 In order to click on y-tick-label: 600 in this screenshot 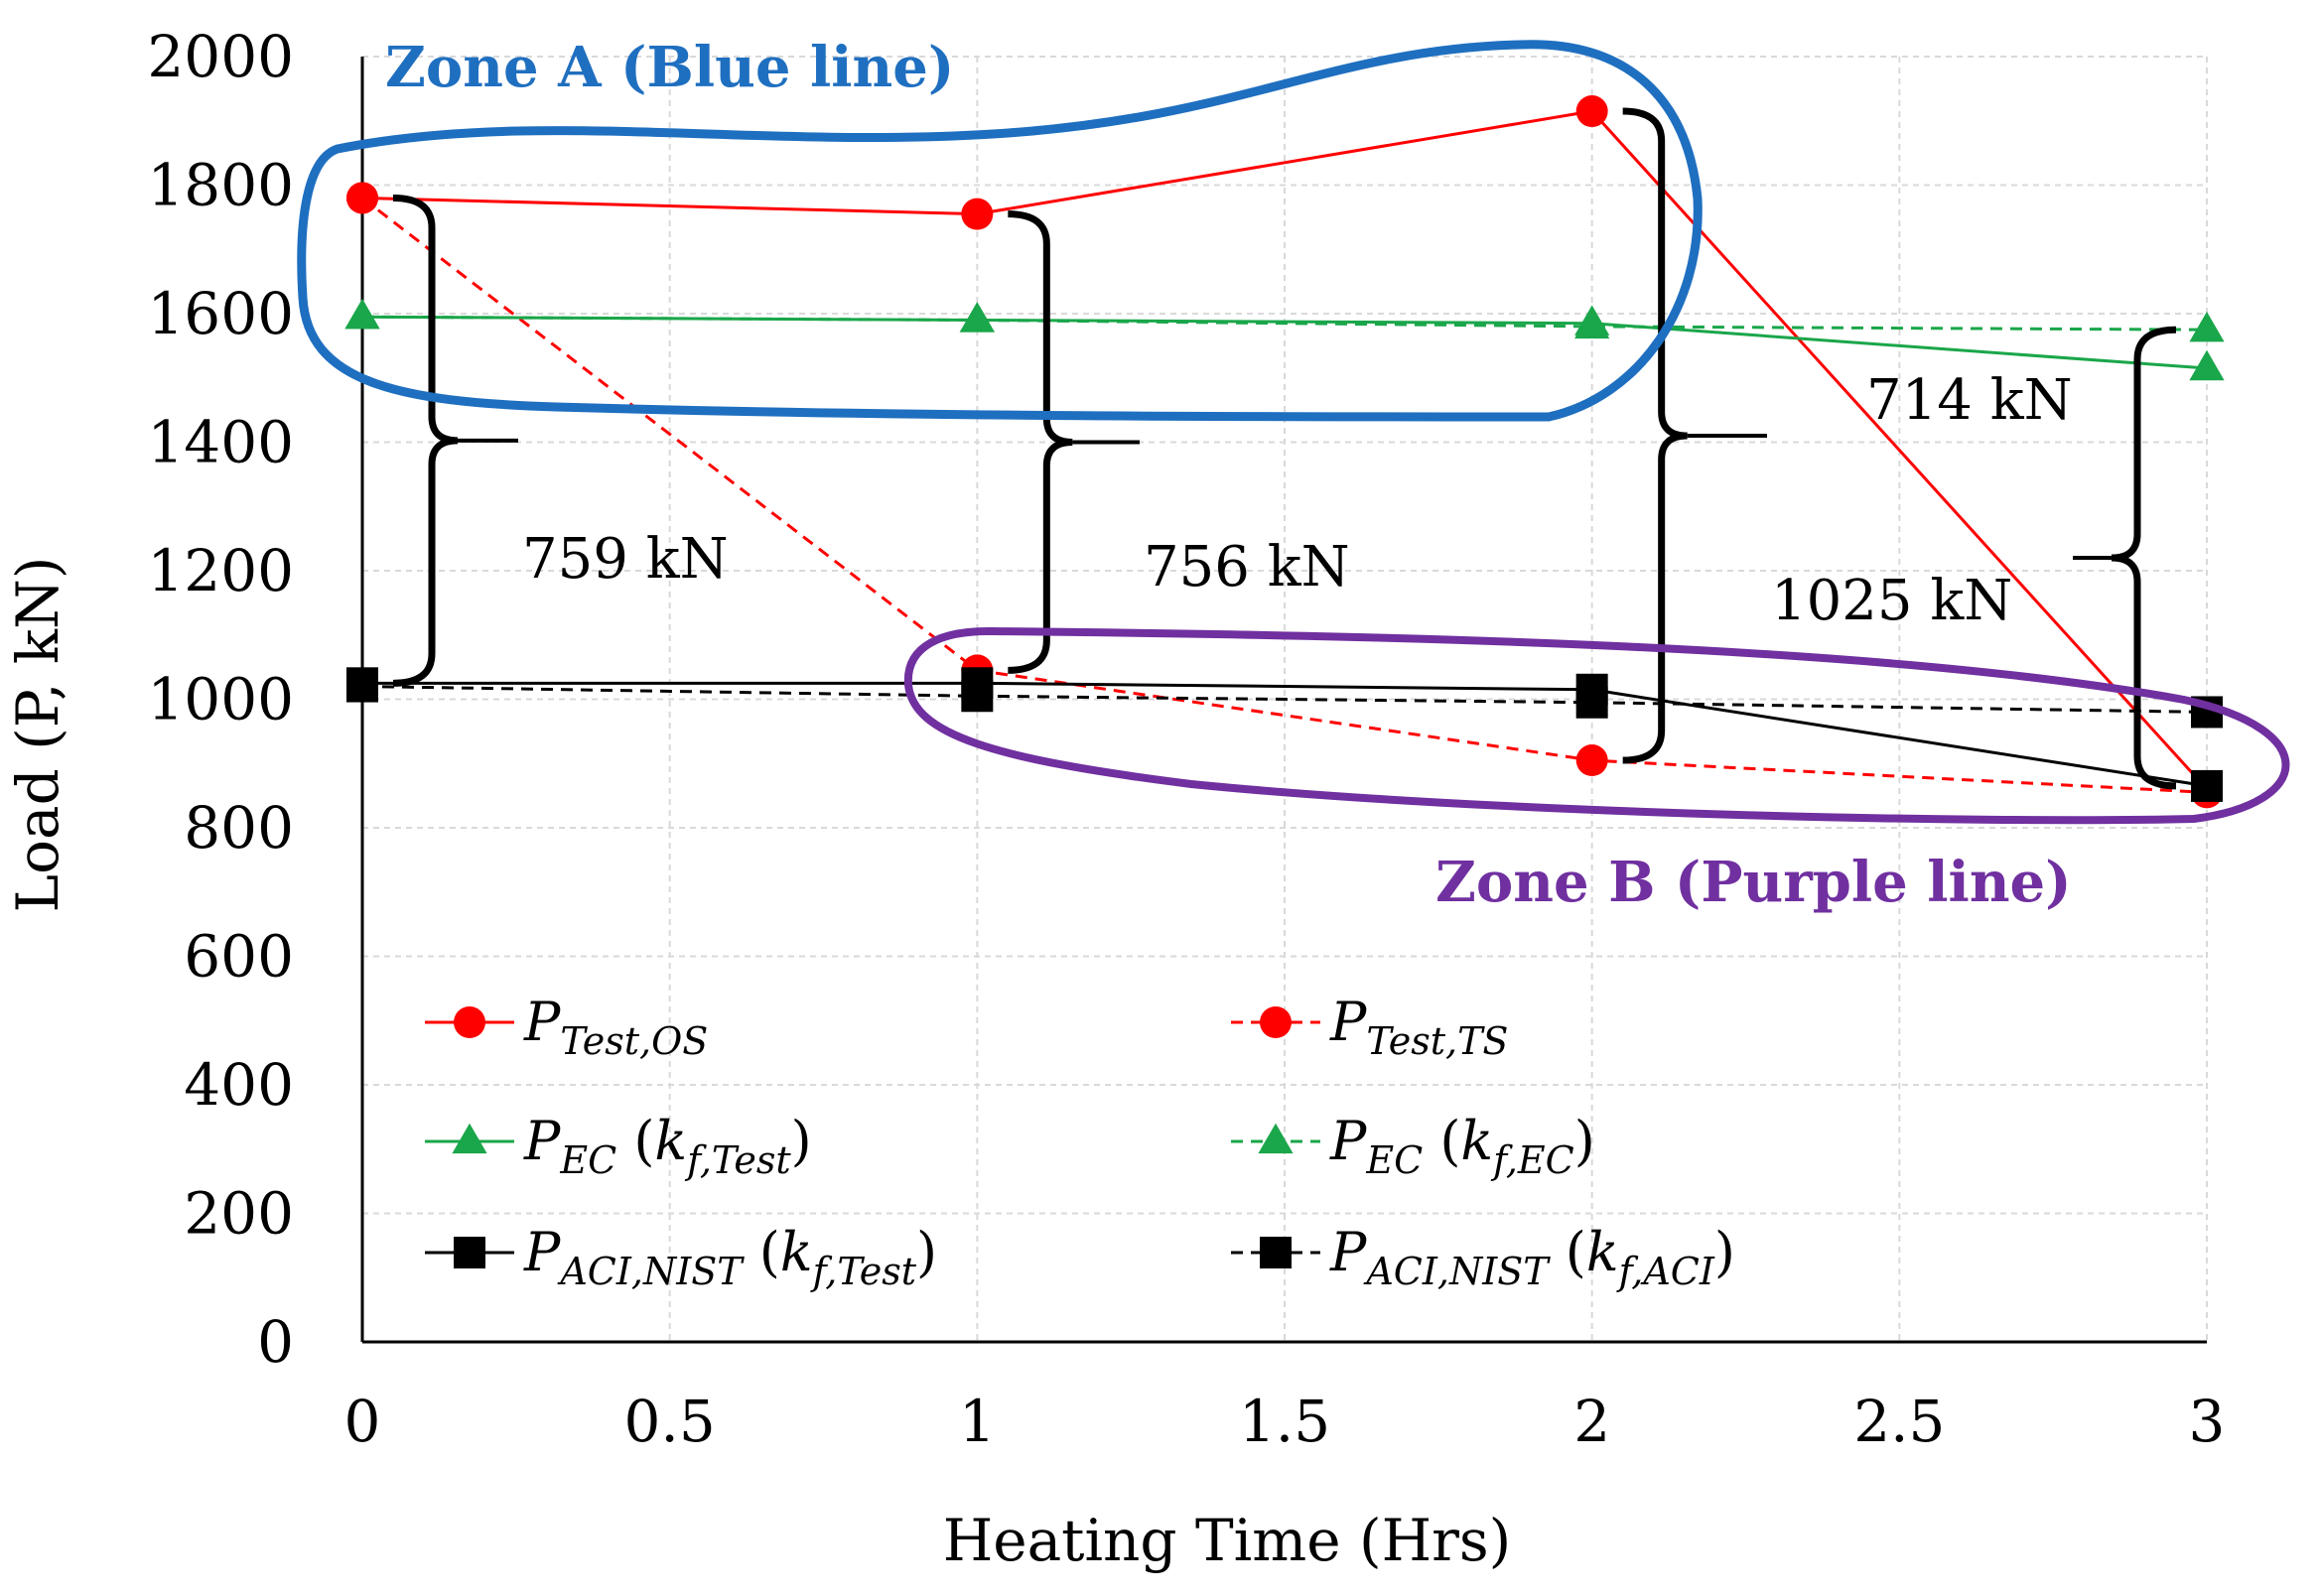, I will do `click(239, 957)`.